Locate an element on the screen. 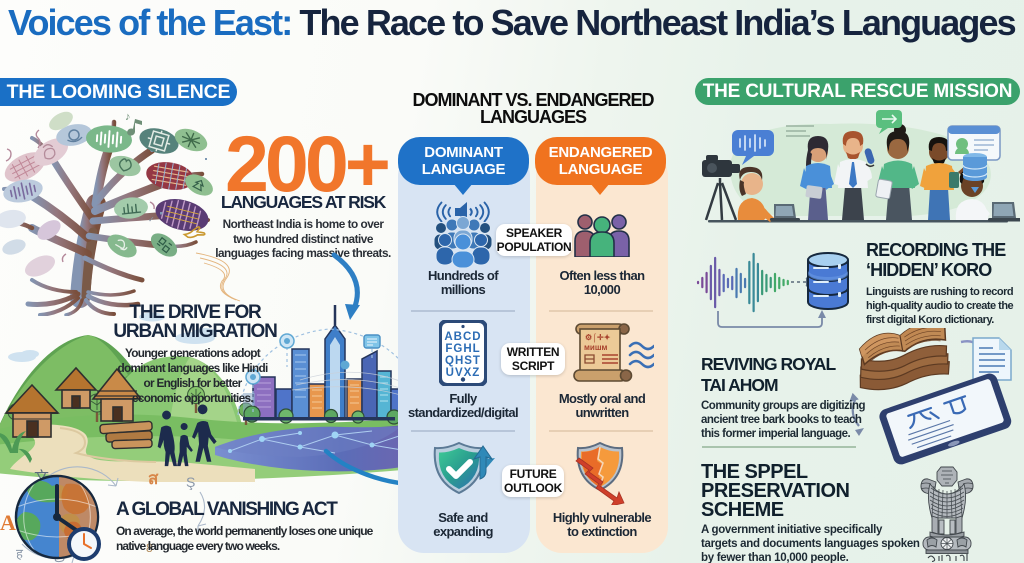 Image resolution: width=1024 pixels, height=563 pixels. svg-text: ह is located at coordinates (20, 553).